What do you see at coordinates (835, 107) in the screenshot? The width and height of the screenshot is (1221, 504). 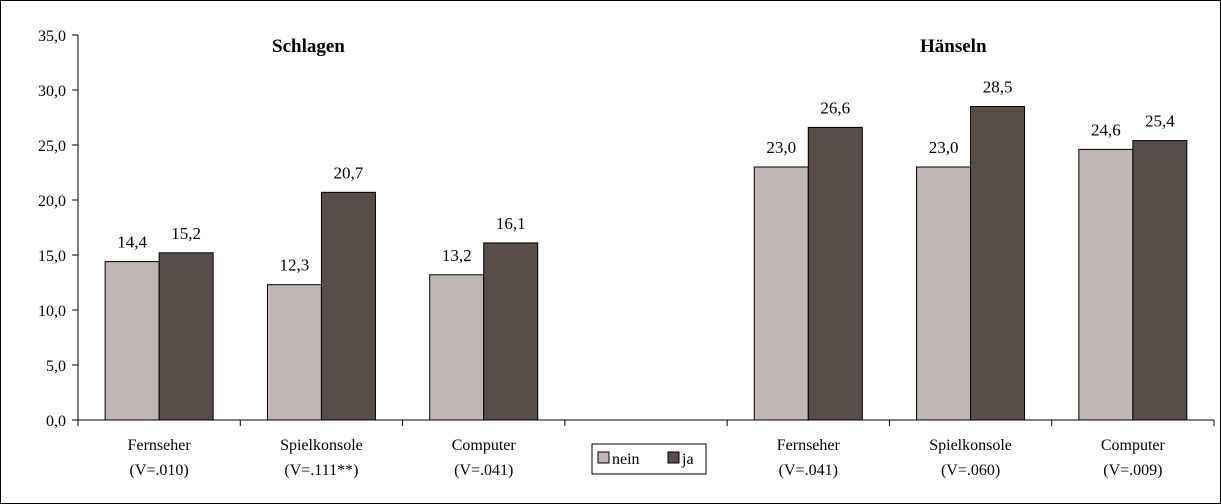 I see `data-label: 26,6` at bounding box center [835, 107].